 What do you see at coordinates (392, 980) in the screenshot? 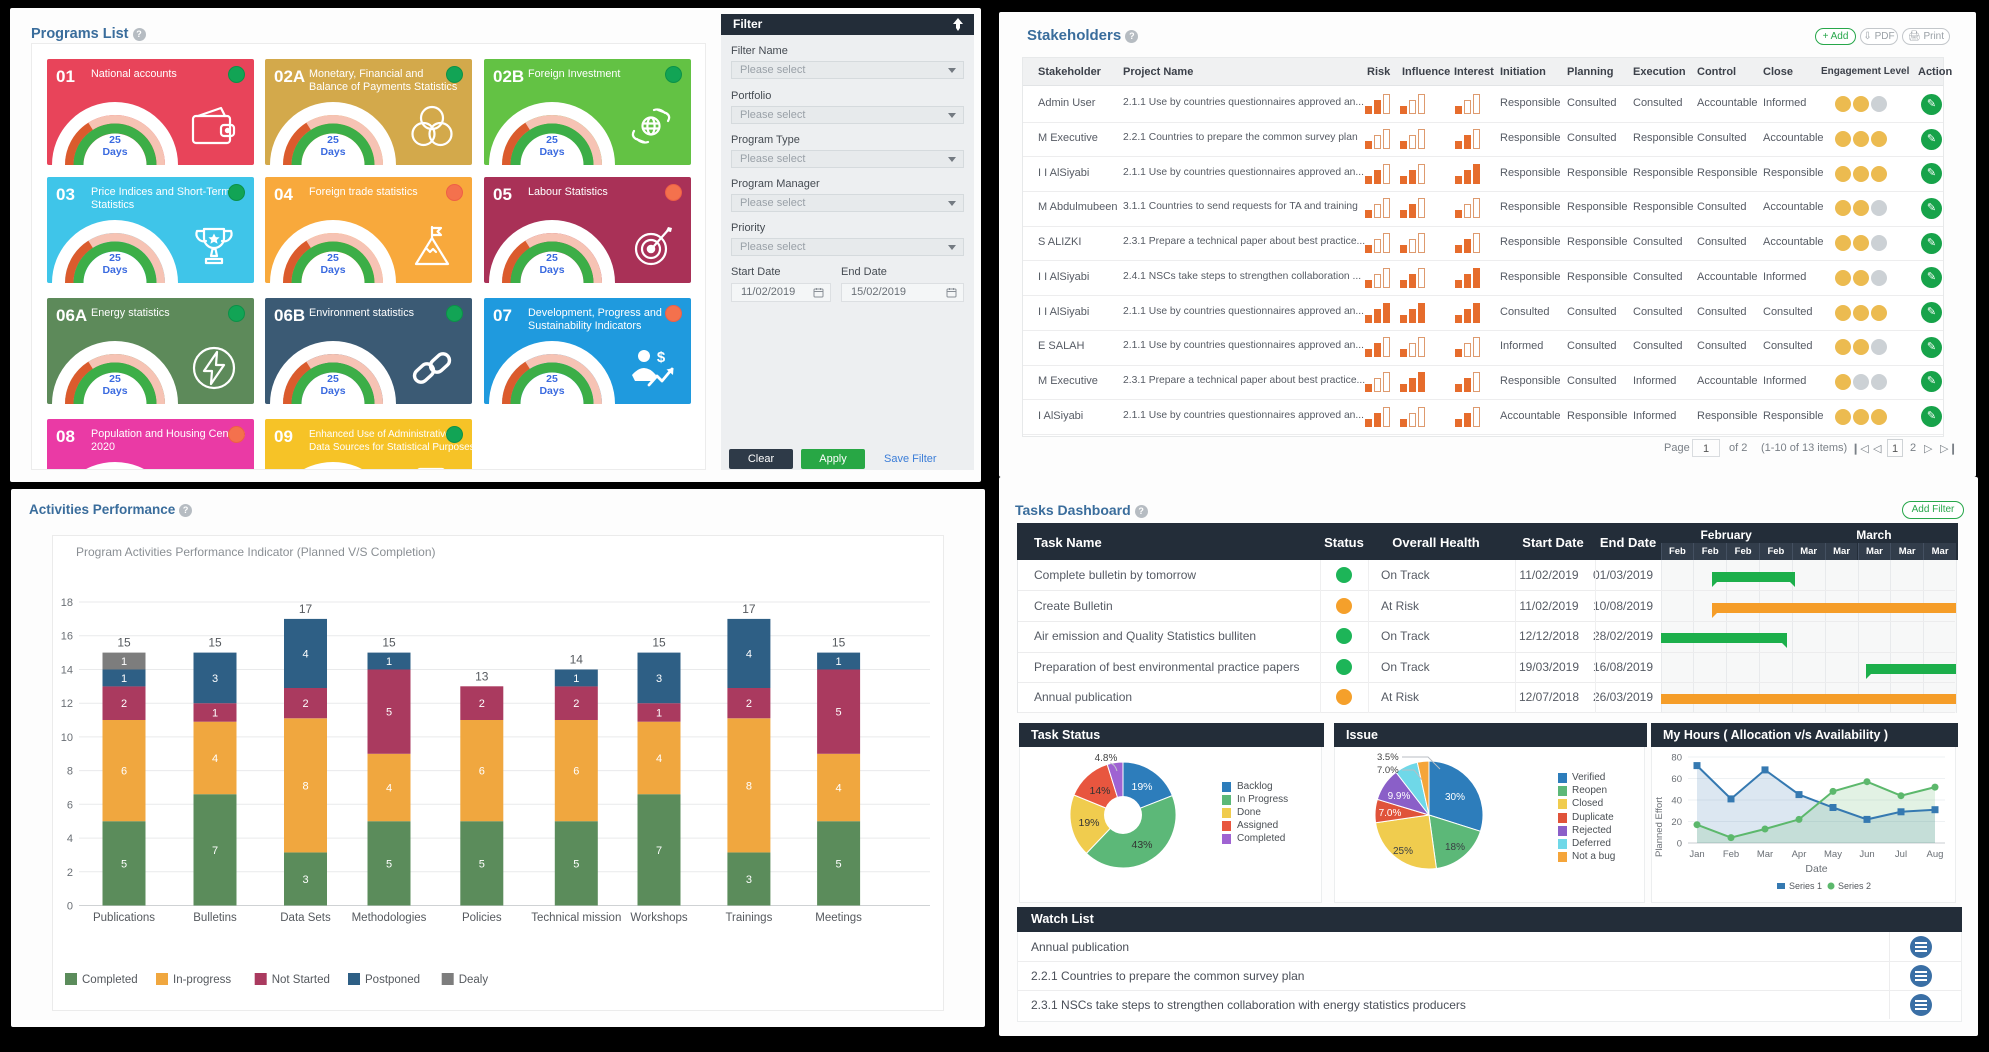
I see `svg-text: Postponed` at bounding box center [392, 980].